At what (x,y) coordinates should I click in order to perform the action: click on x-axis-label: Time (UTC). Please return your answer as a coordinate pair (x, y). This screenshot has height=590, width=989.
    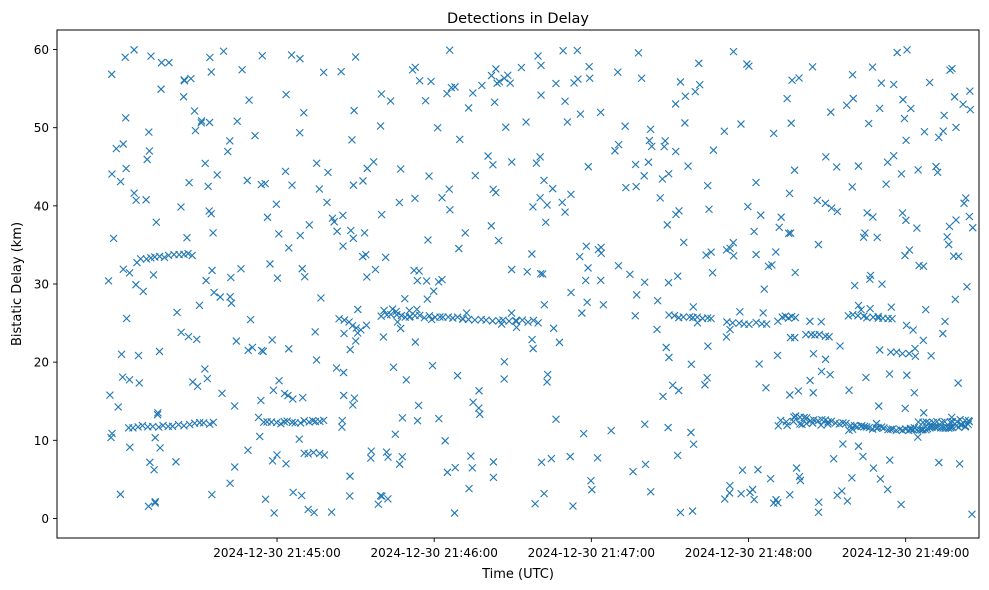
    Looking at the image, I should click on (517, 574).